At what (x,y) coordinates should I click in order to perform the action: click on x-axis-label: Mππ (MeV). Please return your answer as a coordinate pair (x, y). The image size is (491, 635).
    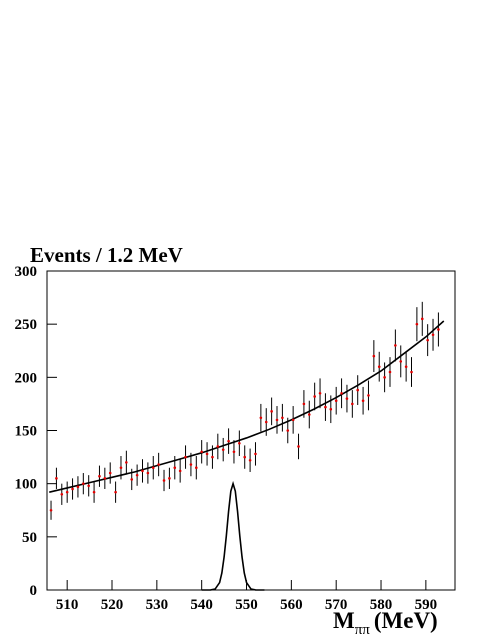
    Looking at the image, I should click on (385, 621).